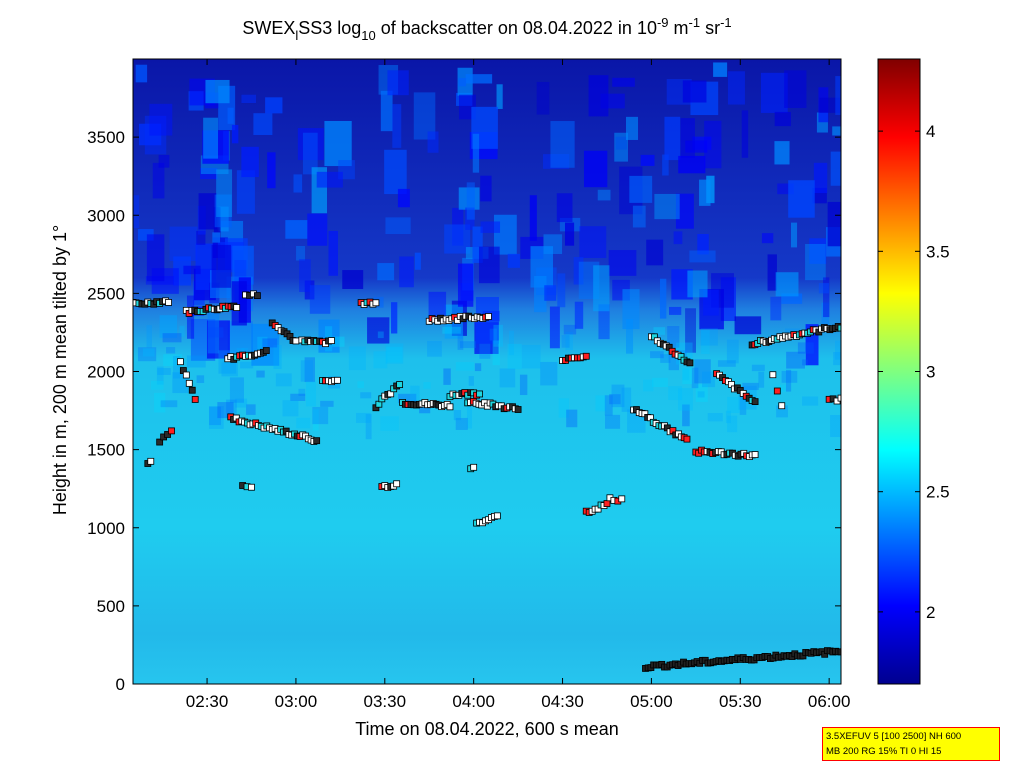 The width and height of the screenshot is (1023, 767). What do you see at coordinates (385, 701) in the screenshot?
I see `x-tick-label: 03:30` at bounding box center [385, 701].